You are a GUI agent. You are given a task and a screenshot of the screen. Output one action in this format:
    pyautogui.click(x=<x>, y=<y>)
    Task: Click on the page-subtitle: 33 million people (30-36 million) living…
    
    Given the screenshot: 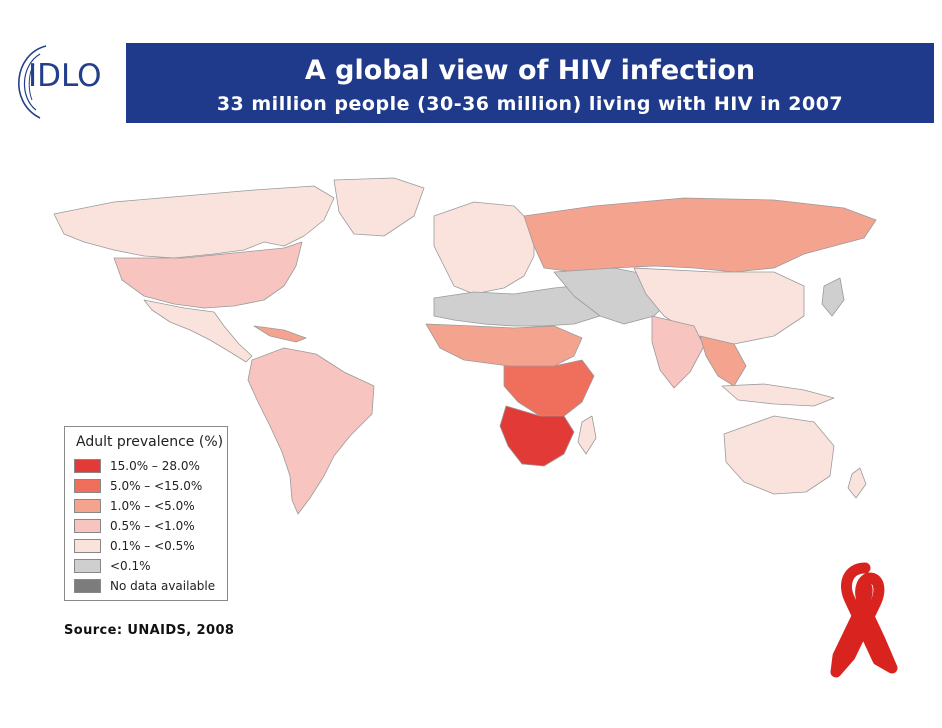 What is the action you would take?
    pyautogui.click(x=530, y=104)
    